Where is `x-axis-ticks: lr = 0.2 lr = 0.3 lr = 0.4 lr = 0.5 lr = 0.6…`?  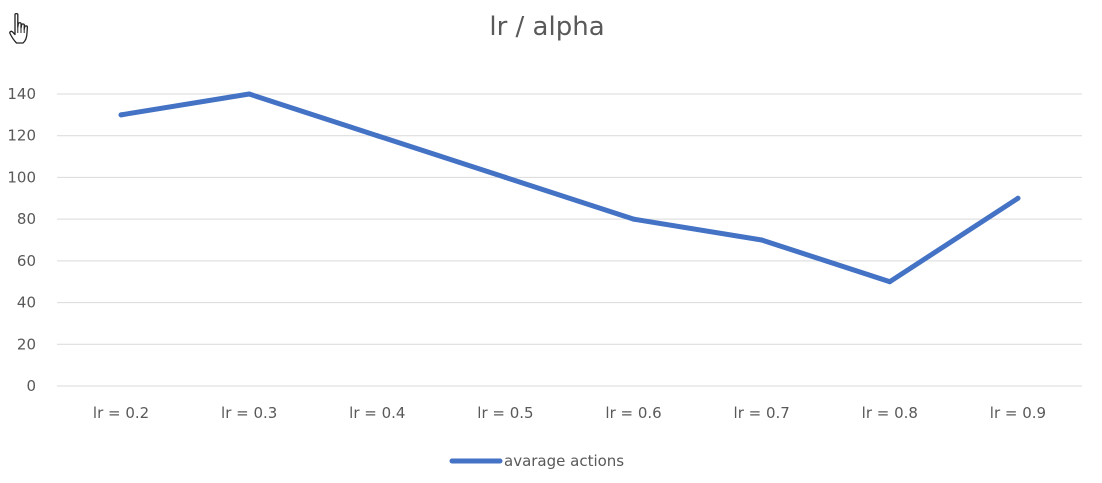 x-axis-ticks: lr = 0.2 lr = 0.3 lr = 0.4 lr = 0.5 lr = 0.6… is located at coordinates (569, 413).